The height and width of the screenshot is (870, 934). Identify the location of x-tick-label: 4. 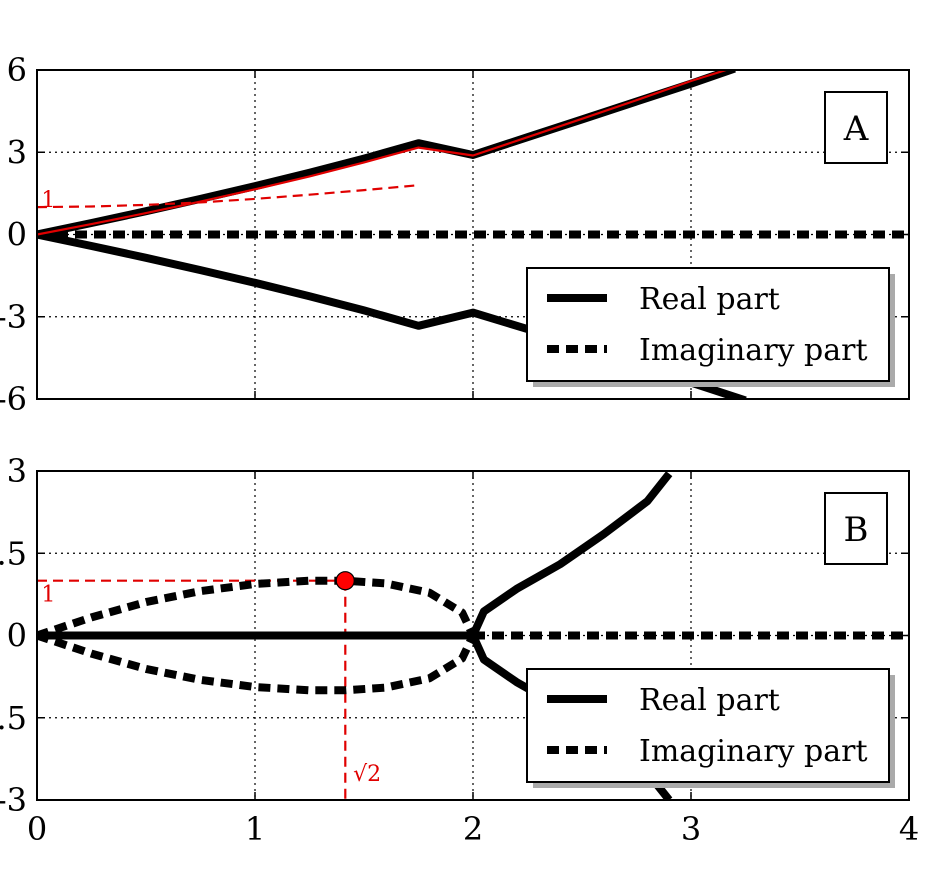
(909, 829).